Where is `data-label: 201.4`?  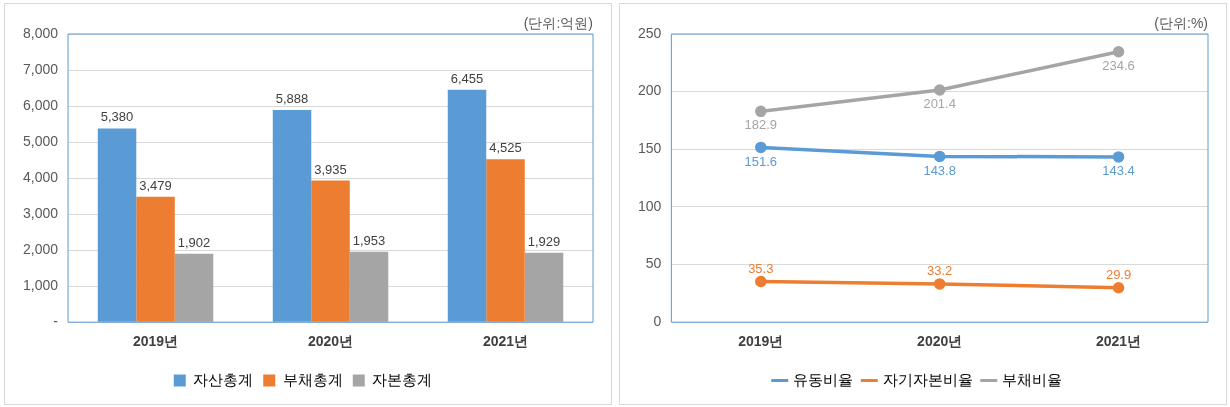
data-label: 201.4 is located at coordinates (939, 104).